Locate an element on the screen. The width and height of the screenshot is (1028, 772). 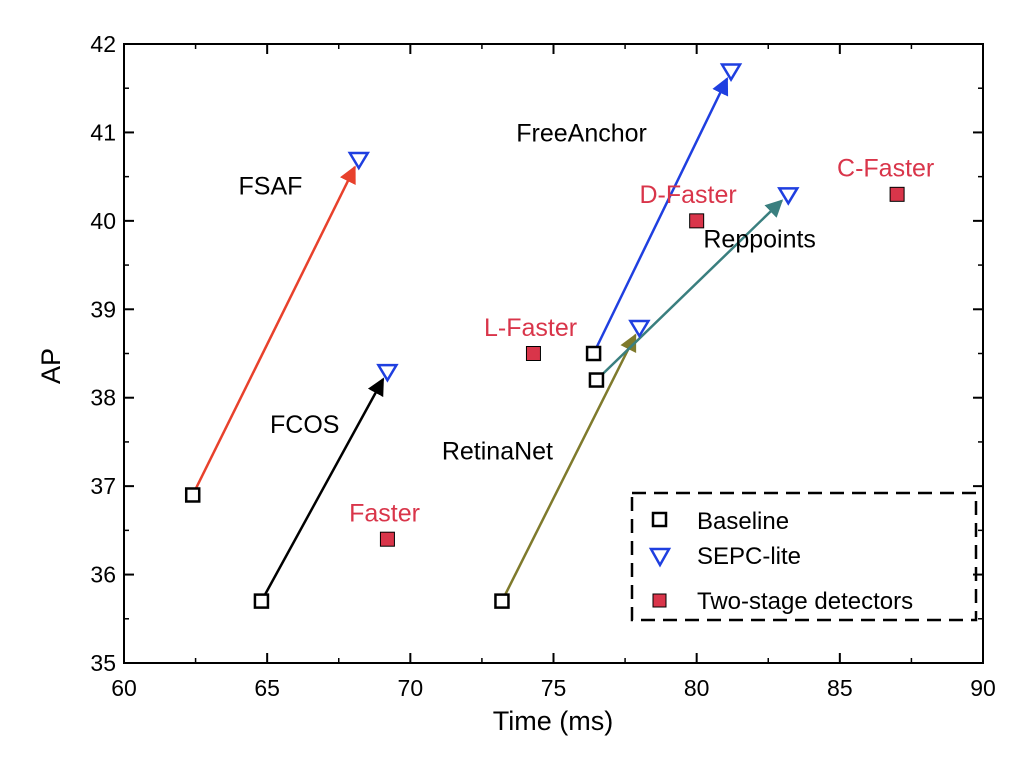
x-tick-label: 60 is located at coordinates (124, 688).